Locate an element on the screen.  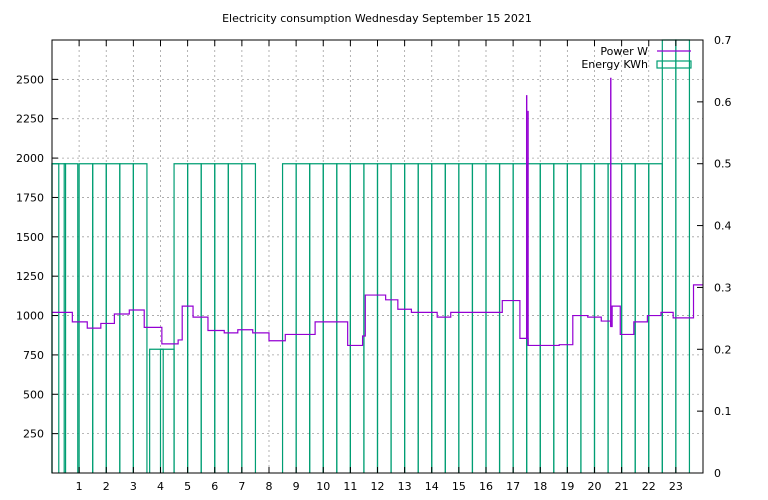
y-tick-label: 1500 is located at coordinates (30, 237).